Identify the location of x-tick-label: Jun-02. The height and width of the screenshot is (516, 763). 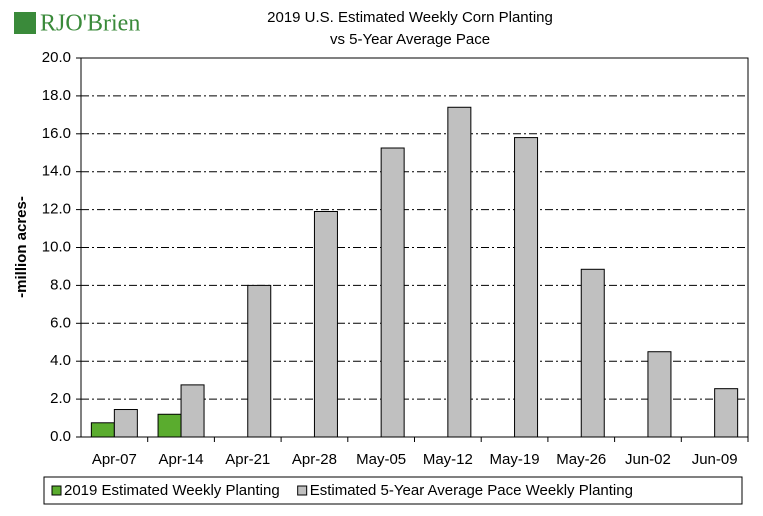
(648, 459).